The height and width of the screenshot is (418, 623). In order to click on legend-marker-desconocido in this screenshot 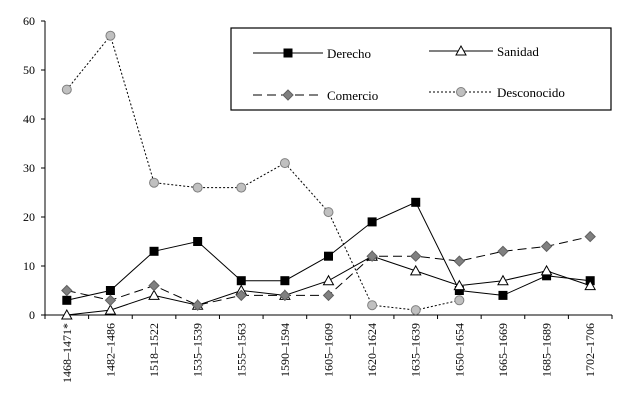, I will do `click(461, 92)`.